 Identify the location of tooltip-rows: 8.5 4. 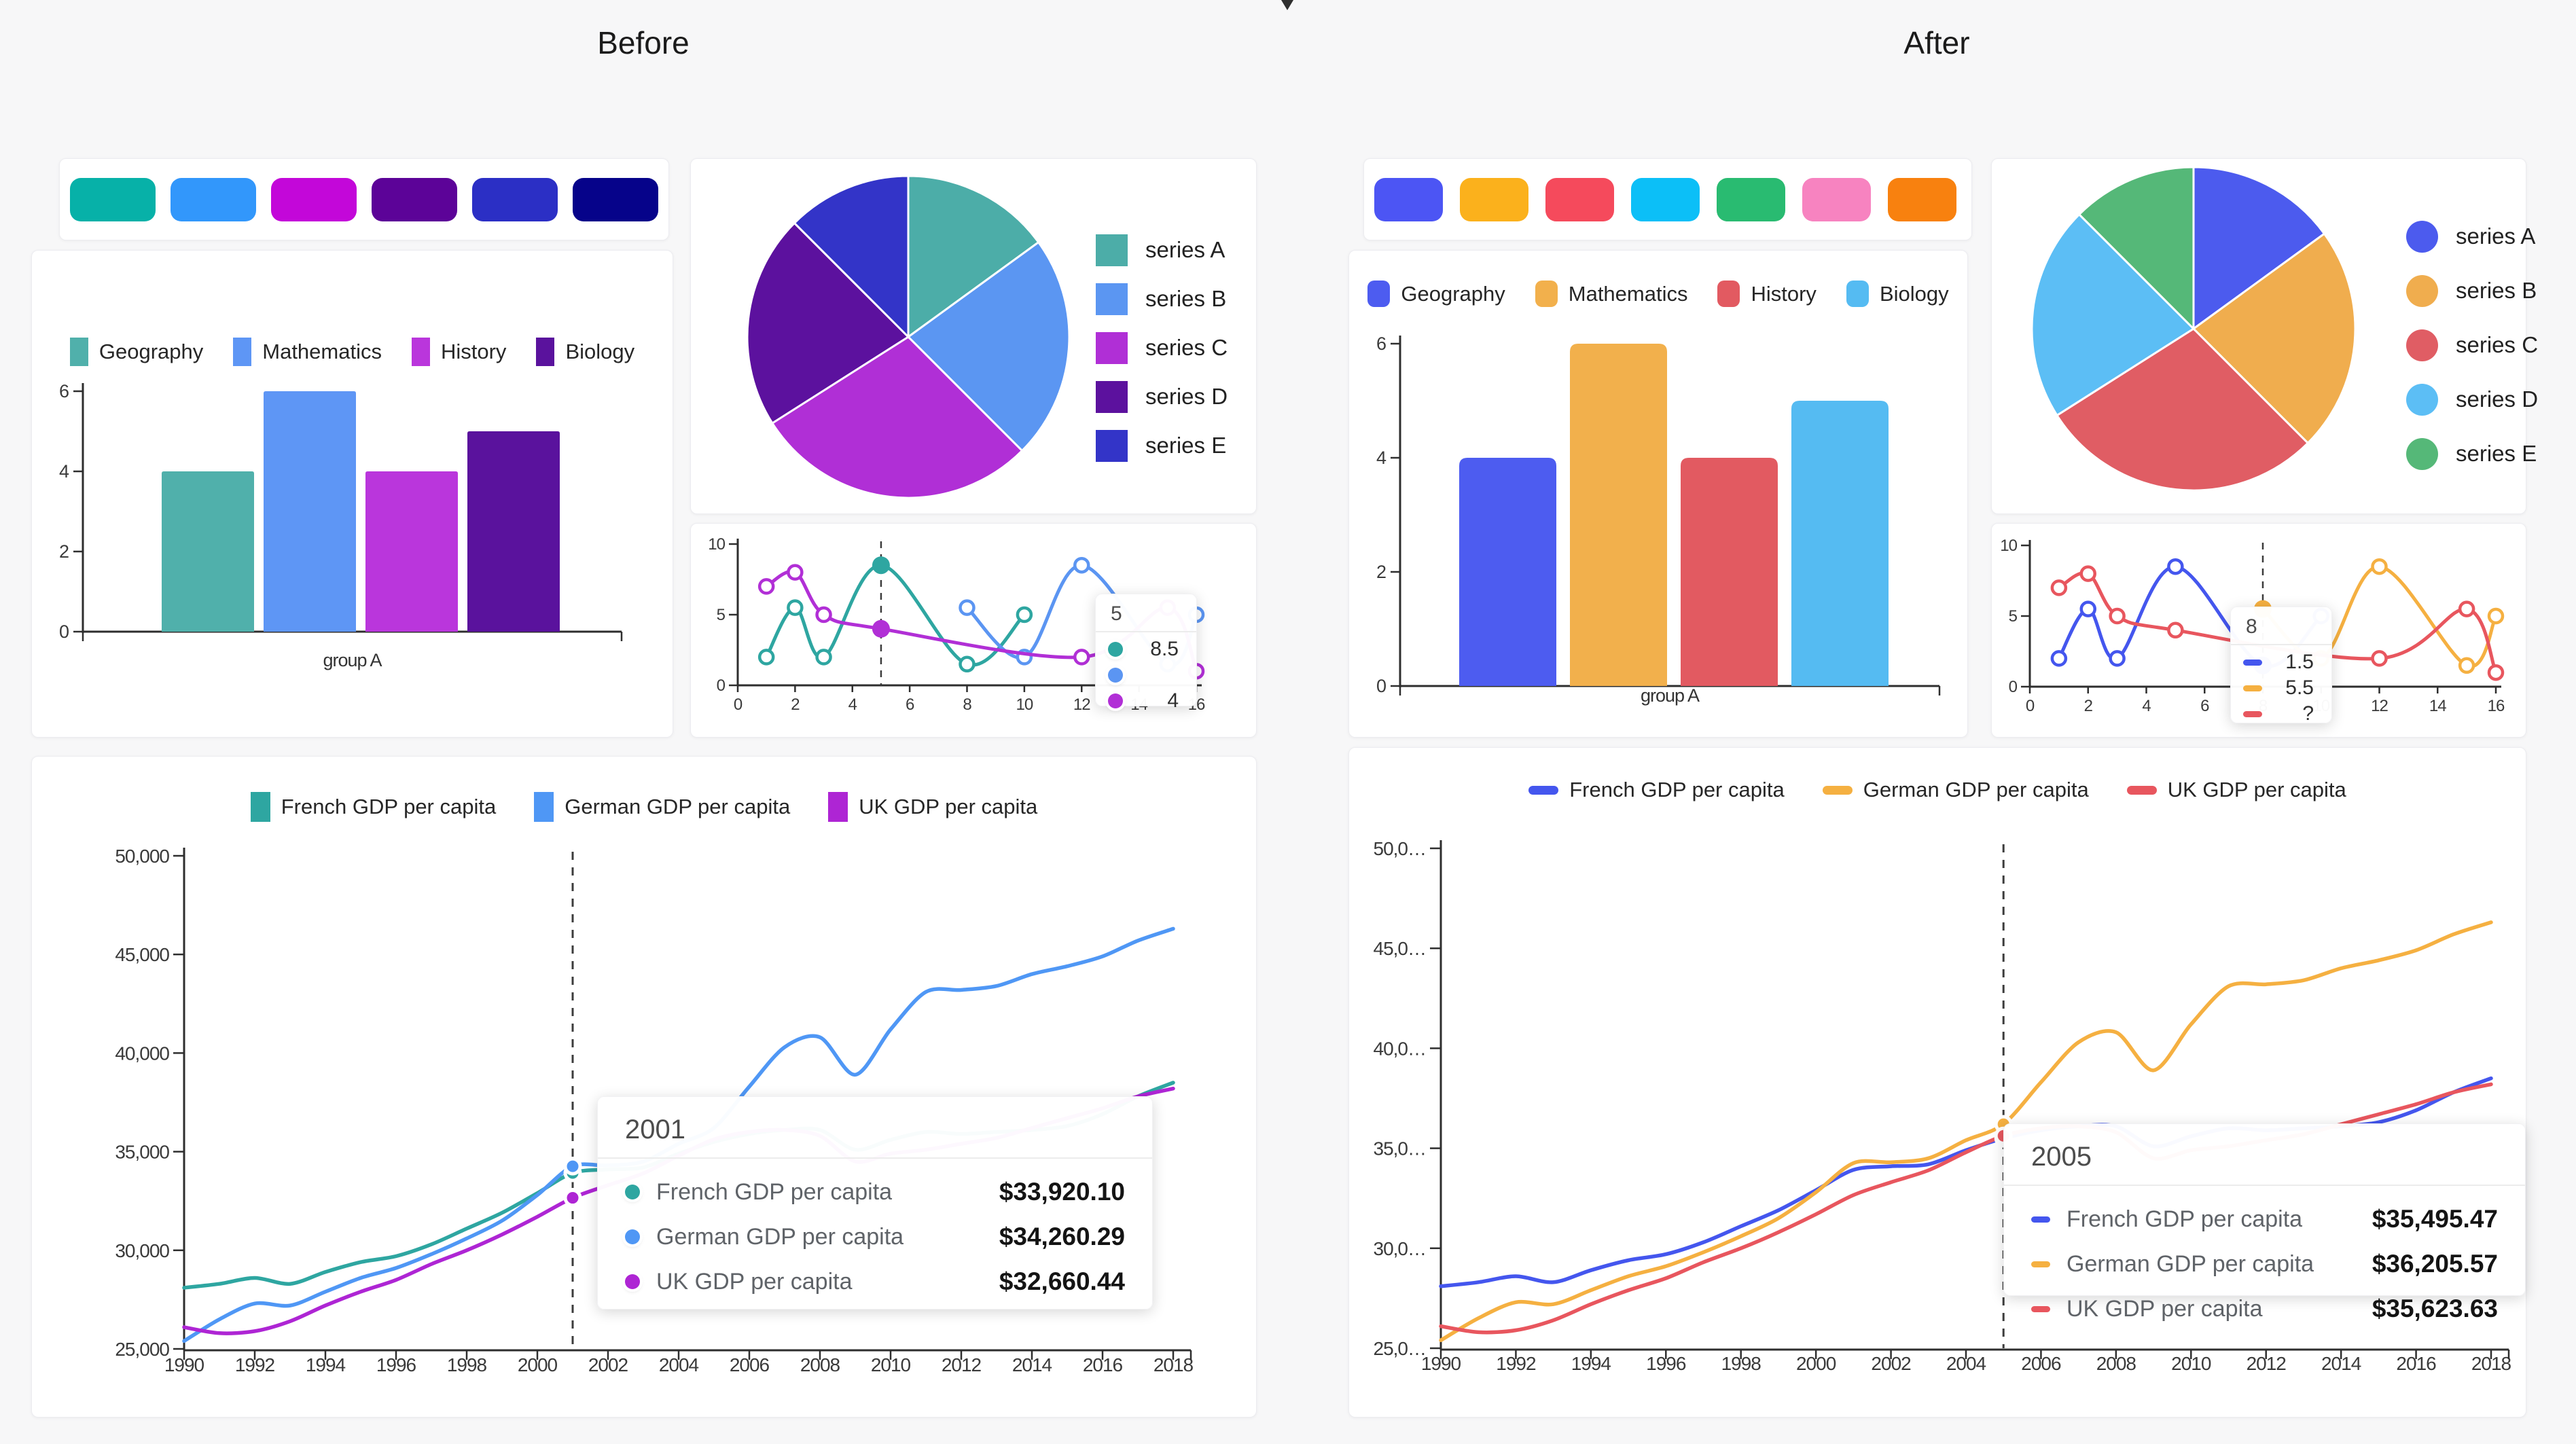
(1146, 675).